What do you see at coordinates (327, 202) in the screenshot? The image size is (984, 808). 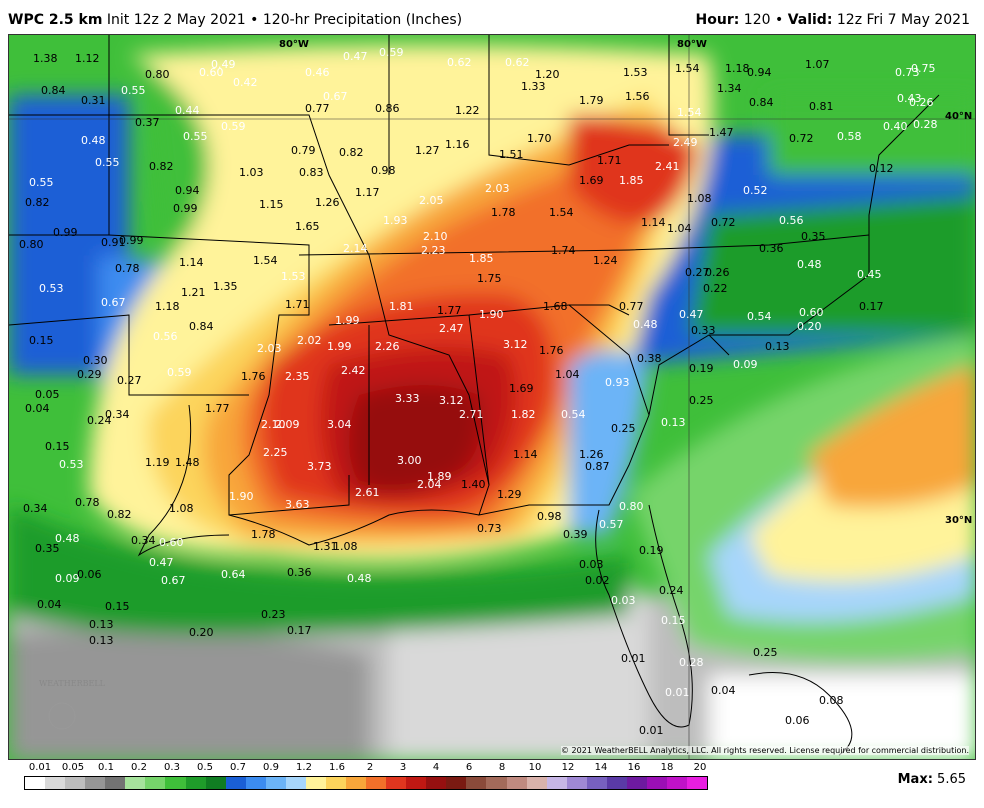 I see `precip-value-label: 1.26` at bounding box center [327, 202].